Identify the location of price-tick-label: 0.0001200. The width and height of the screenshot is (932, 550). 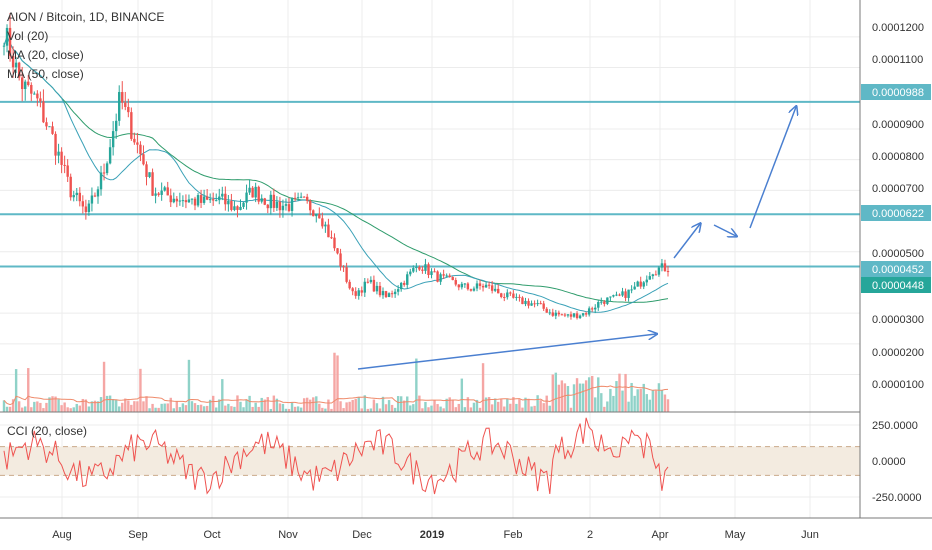
(898, 28).